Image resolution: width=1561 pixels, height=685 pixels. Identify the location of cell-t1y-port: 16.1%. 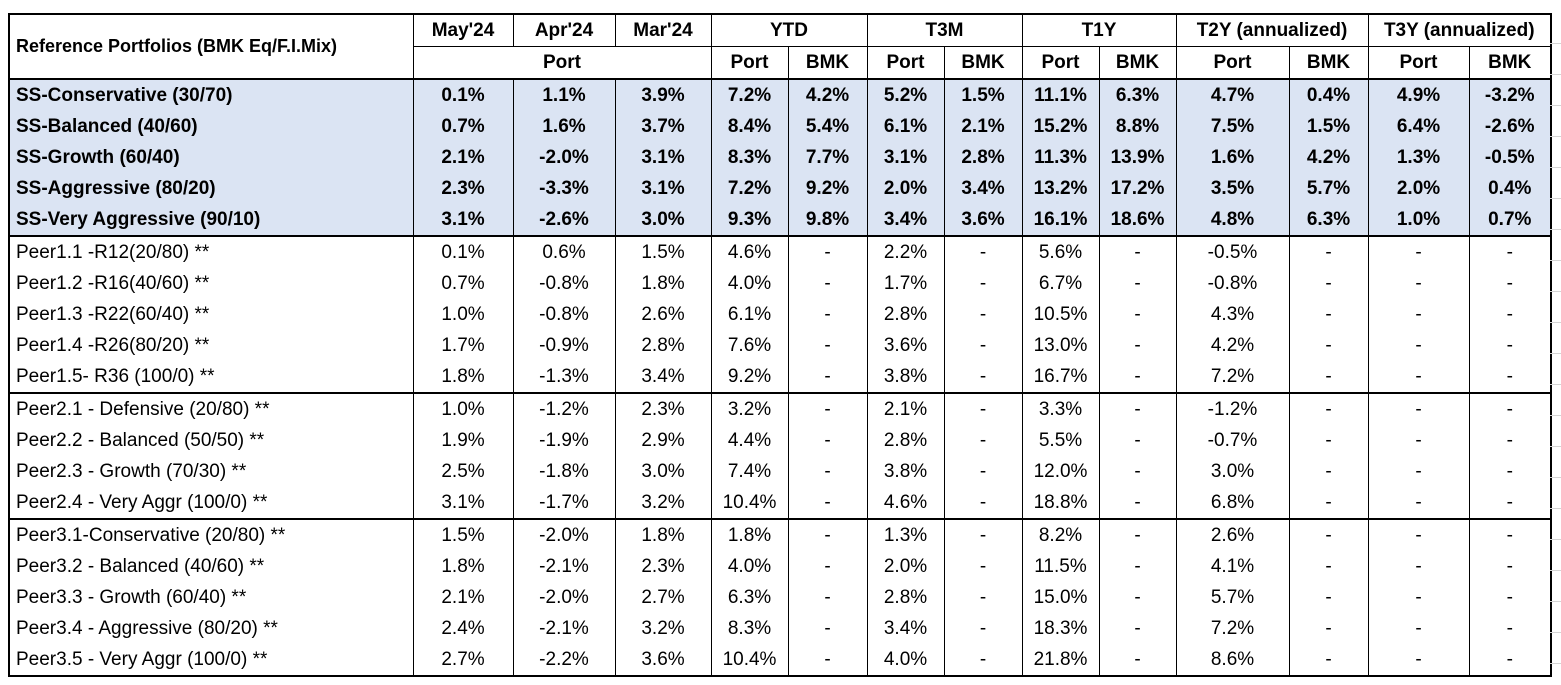
(1060, 220).